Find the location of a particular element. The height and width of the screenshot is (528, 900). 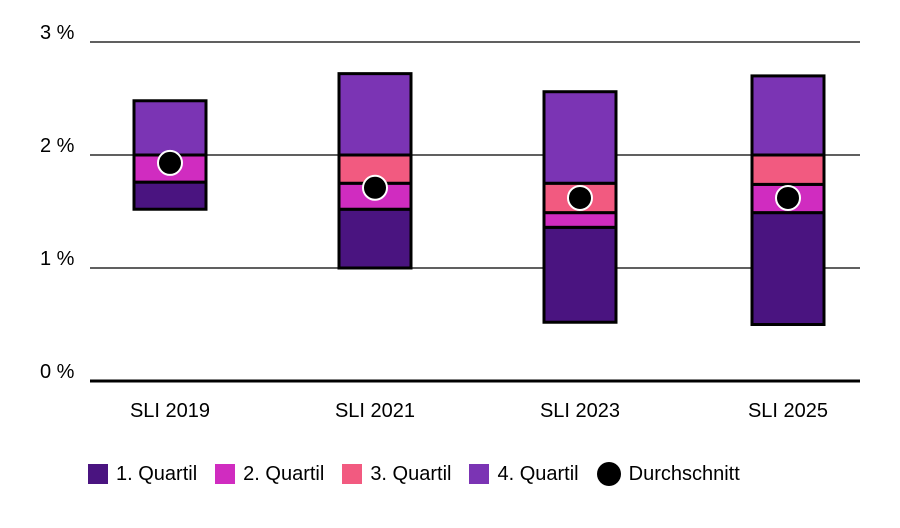

legend-item-q3: 3. Quartil is located at coordinates (396, 474).